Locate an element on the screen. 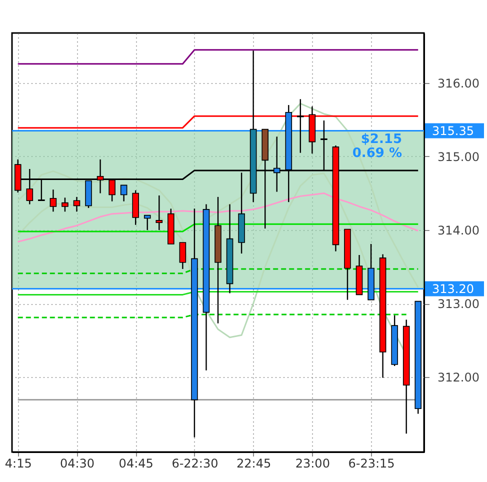 This screenshot has width=487, height=482. x-tick-label: 22:45 is located at coordinates (254, 463).